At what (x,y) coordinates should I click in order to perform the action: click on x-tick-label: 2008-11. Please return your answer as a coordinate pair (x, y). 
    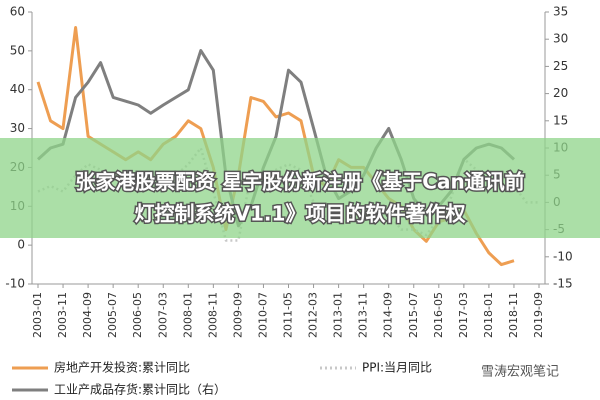
    Looking at the image, I should click on (212, 315).